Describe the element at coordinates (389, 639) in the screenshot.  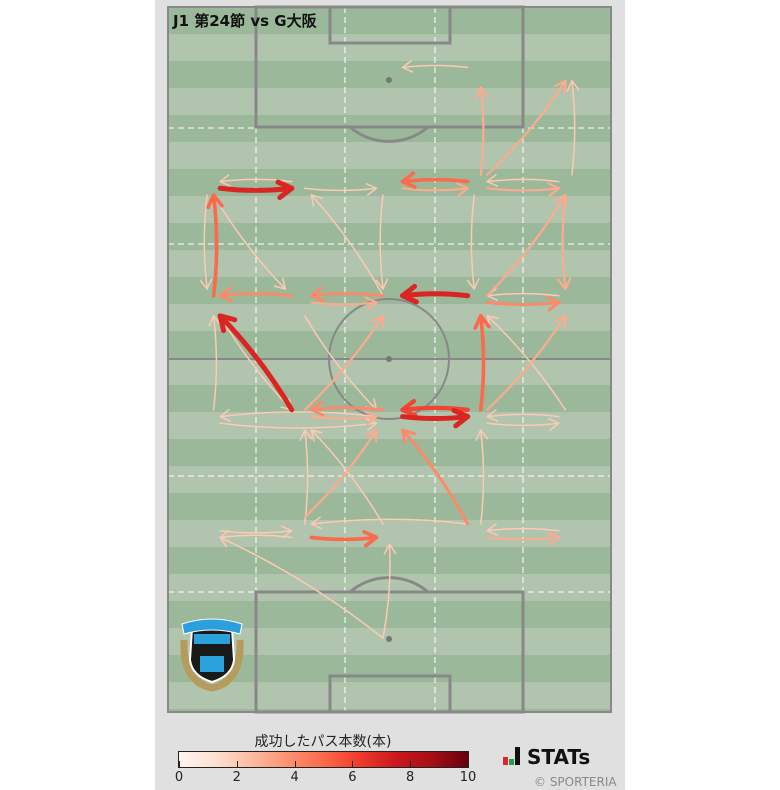
I see `bottom-penalty-spot` at that location.